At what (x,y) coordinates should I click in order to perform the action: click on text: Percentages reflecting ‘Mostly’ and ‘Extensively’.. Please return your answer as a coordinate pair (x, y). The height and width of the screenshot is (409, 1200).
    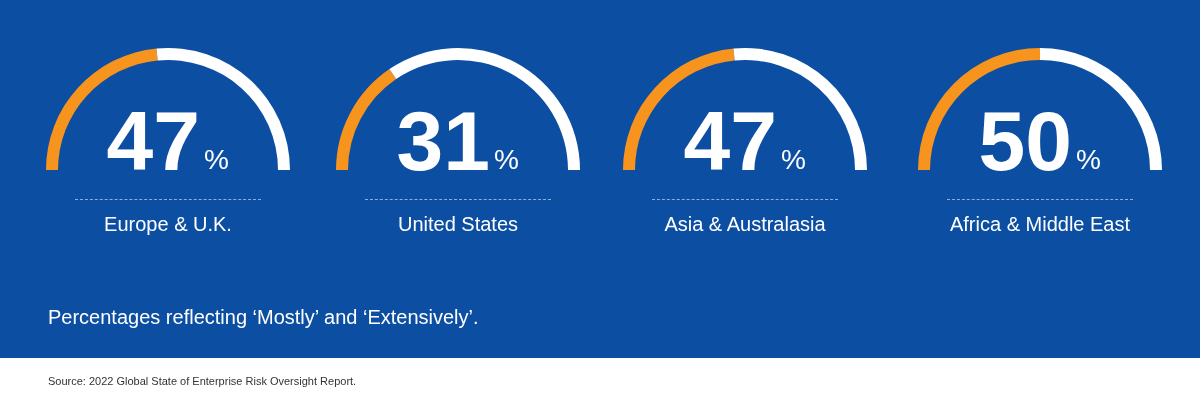
    Looking at the image, I should click on (263, 317).